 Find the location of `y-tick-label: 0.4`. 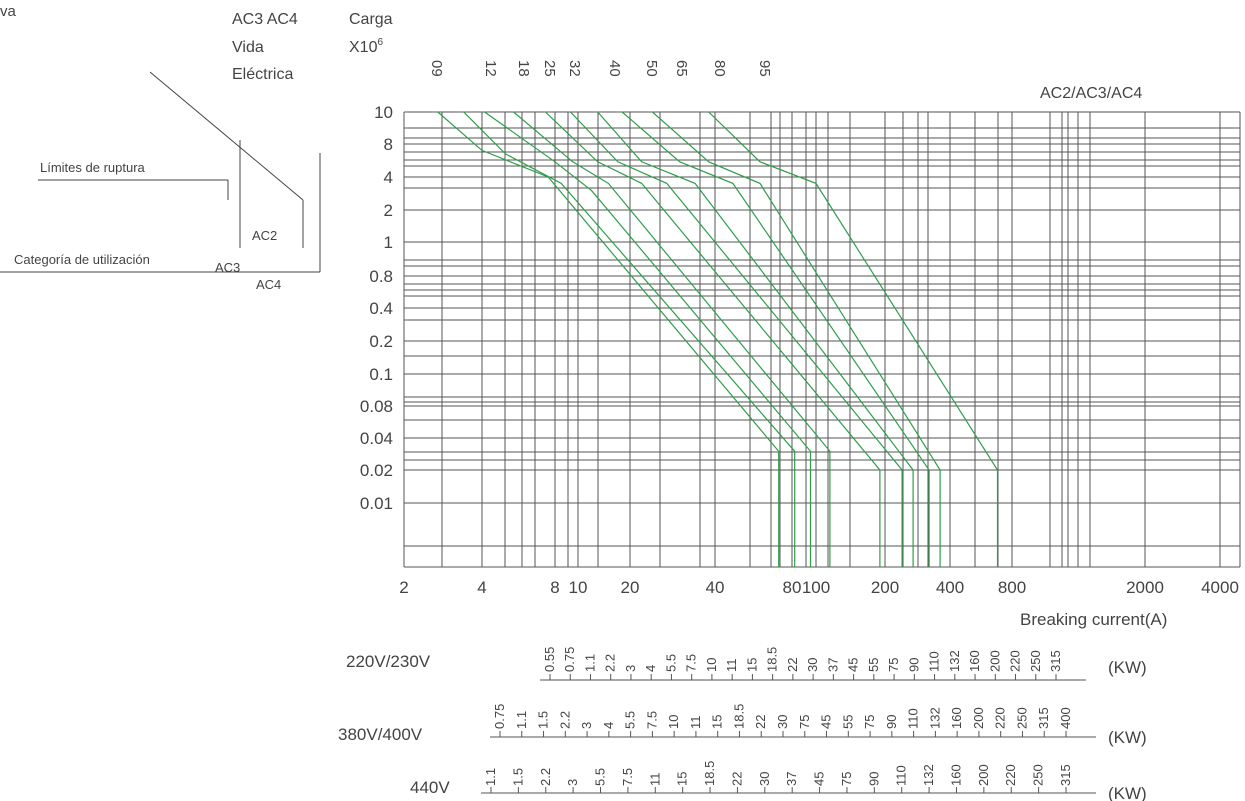

y-tick-label: 0.4 is located at coordinates (381, 308).